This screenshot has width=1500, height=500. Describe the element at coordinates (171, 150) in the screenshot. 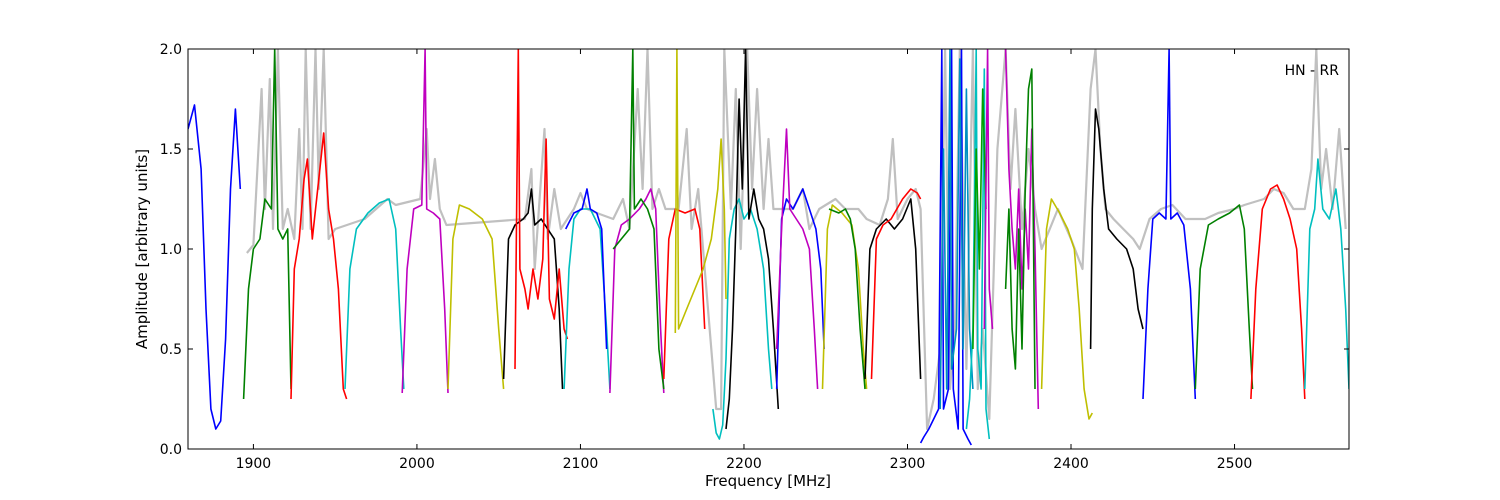

I see `y-tick-label: 1.5` at that location.